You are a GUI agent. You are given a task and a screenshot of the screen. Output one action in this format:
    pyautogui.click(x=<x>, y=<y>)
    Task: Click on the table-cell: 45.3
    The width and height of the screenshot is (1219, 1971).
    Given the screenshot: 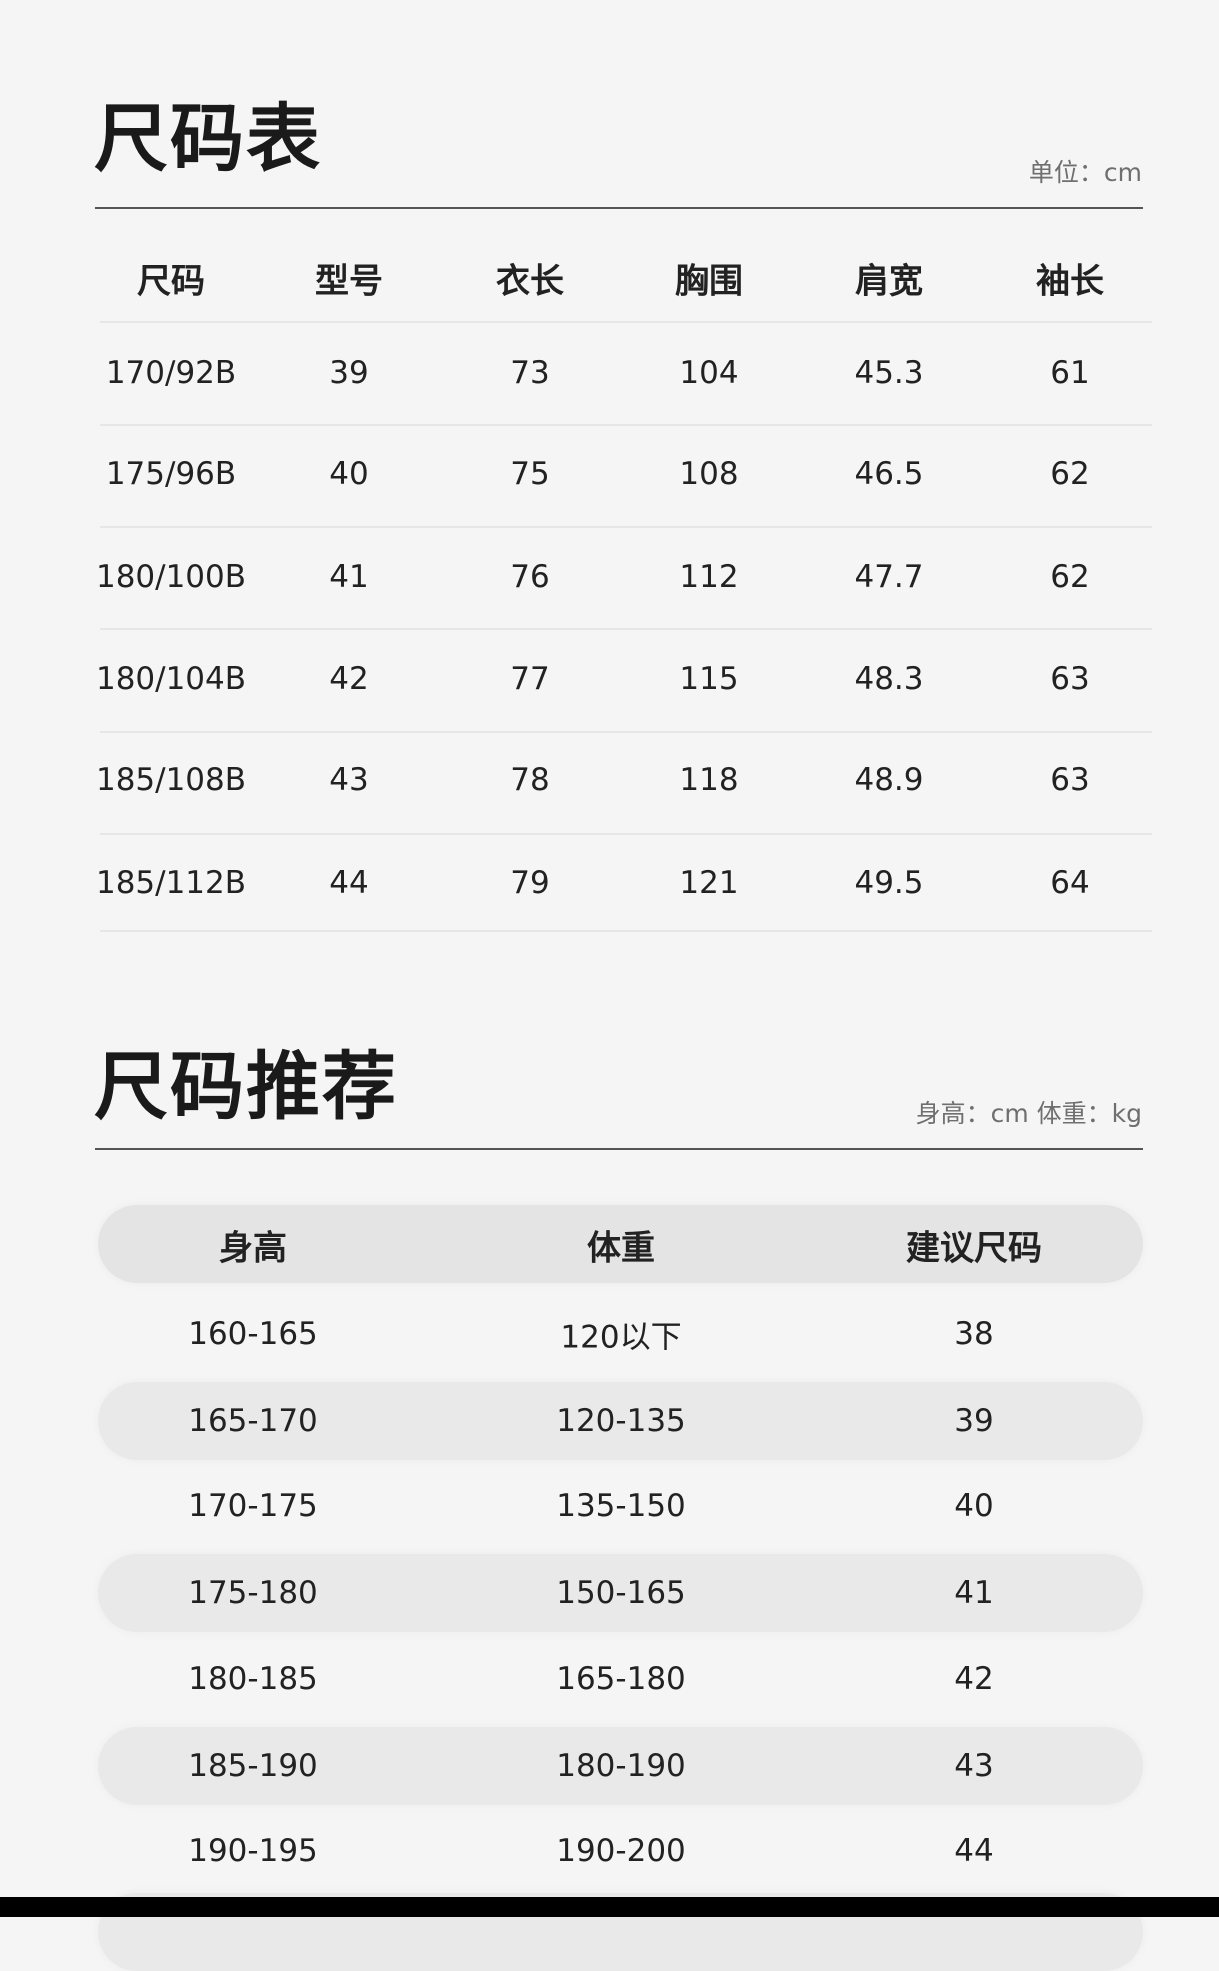 What is the action you would take?
    pyautogui.click(x=889, y=373)
    